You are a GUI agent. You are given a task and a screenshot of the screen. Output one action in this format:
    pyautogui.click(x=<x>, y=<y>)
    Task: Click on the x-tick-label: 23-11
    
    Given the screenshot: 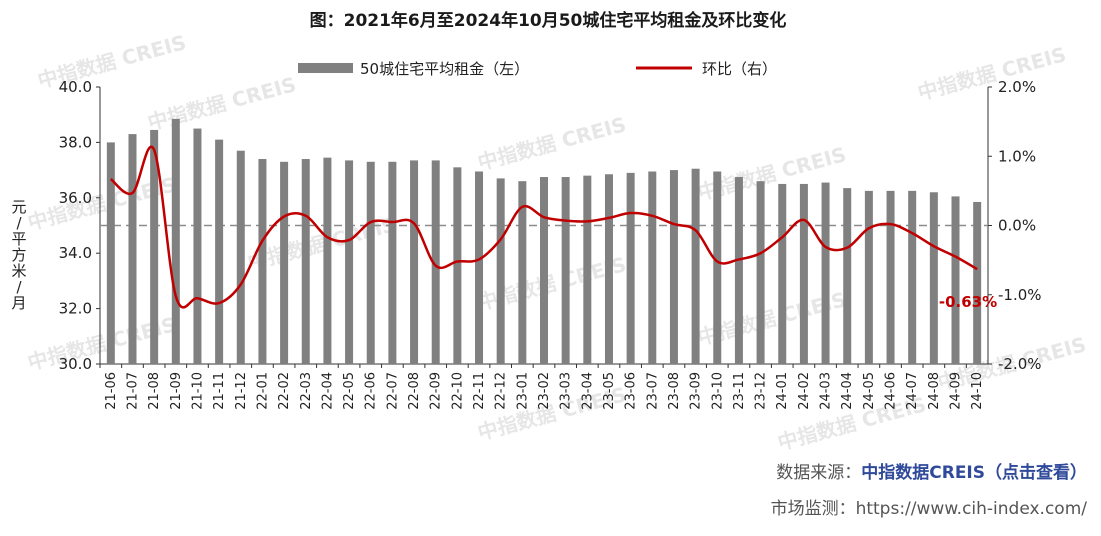 What is the action you would take?
    pyautogui.click(x=739, y=391)
    